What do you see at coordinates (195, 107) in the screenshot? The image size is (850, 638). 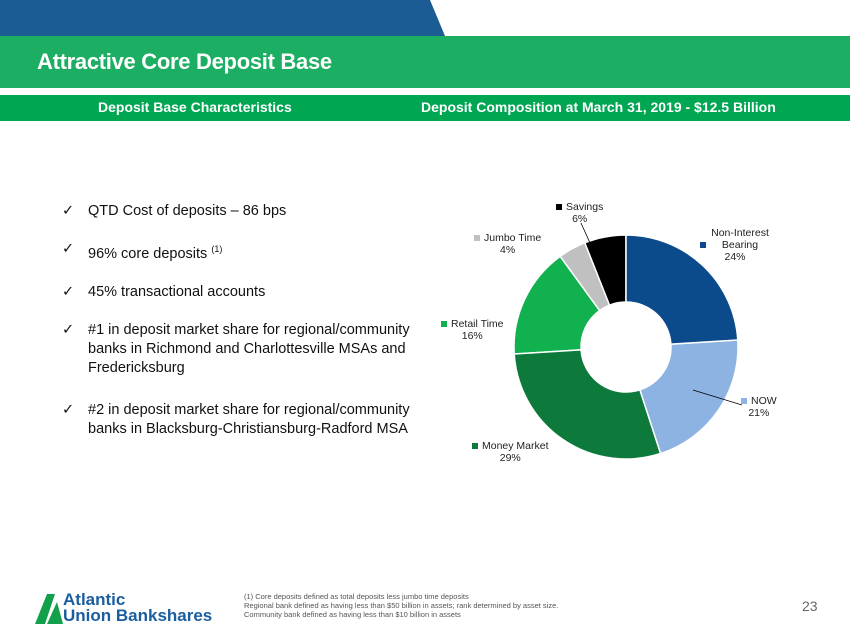 I see `left-subtitle: Deposit Base Characteristics` at bounding box center [195, 107].